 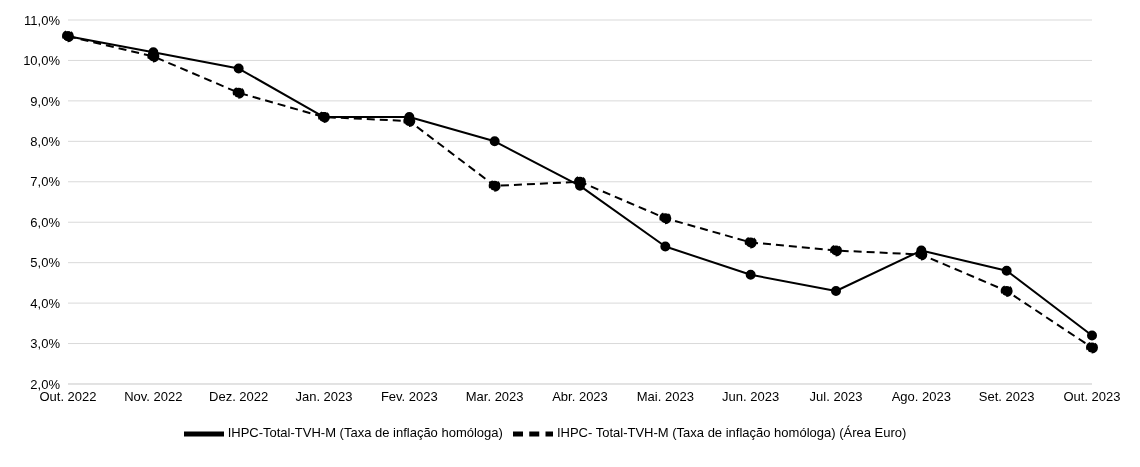 I want to click on x-tick-label: Nov. 2022, so click(x=153, y=397).